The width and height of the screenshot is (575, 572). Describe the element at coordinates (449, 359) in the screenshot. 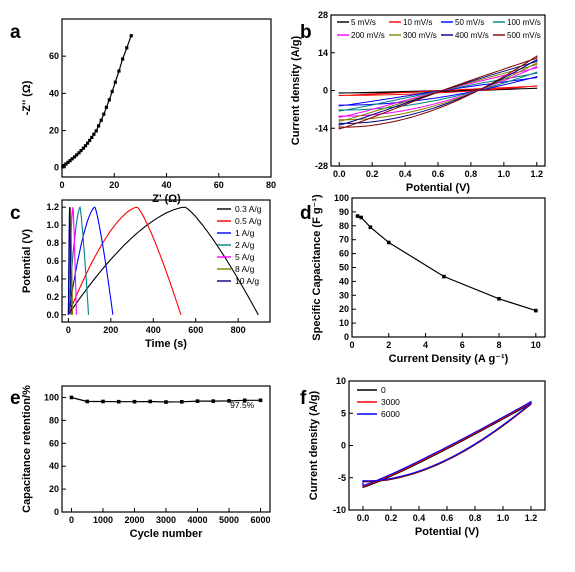

I see `panel-d-xaxis-label: Current Density (A g⁻¹)` at that location.